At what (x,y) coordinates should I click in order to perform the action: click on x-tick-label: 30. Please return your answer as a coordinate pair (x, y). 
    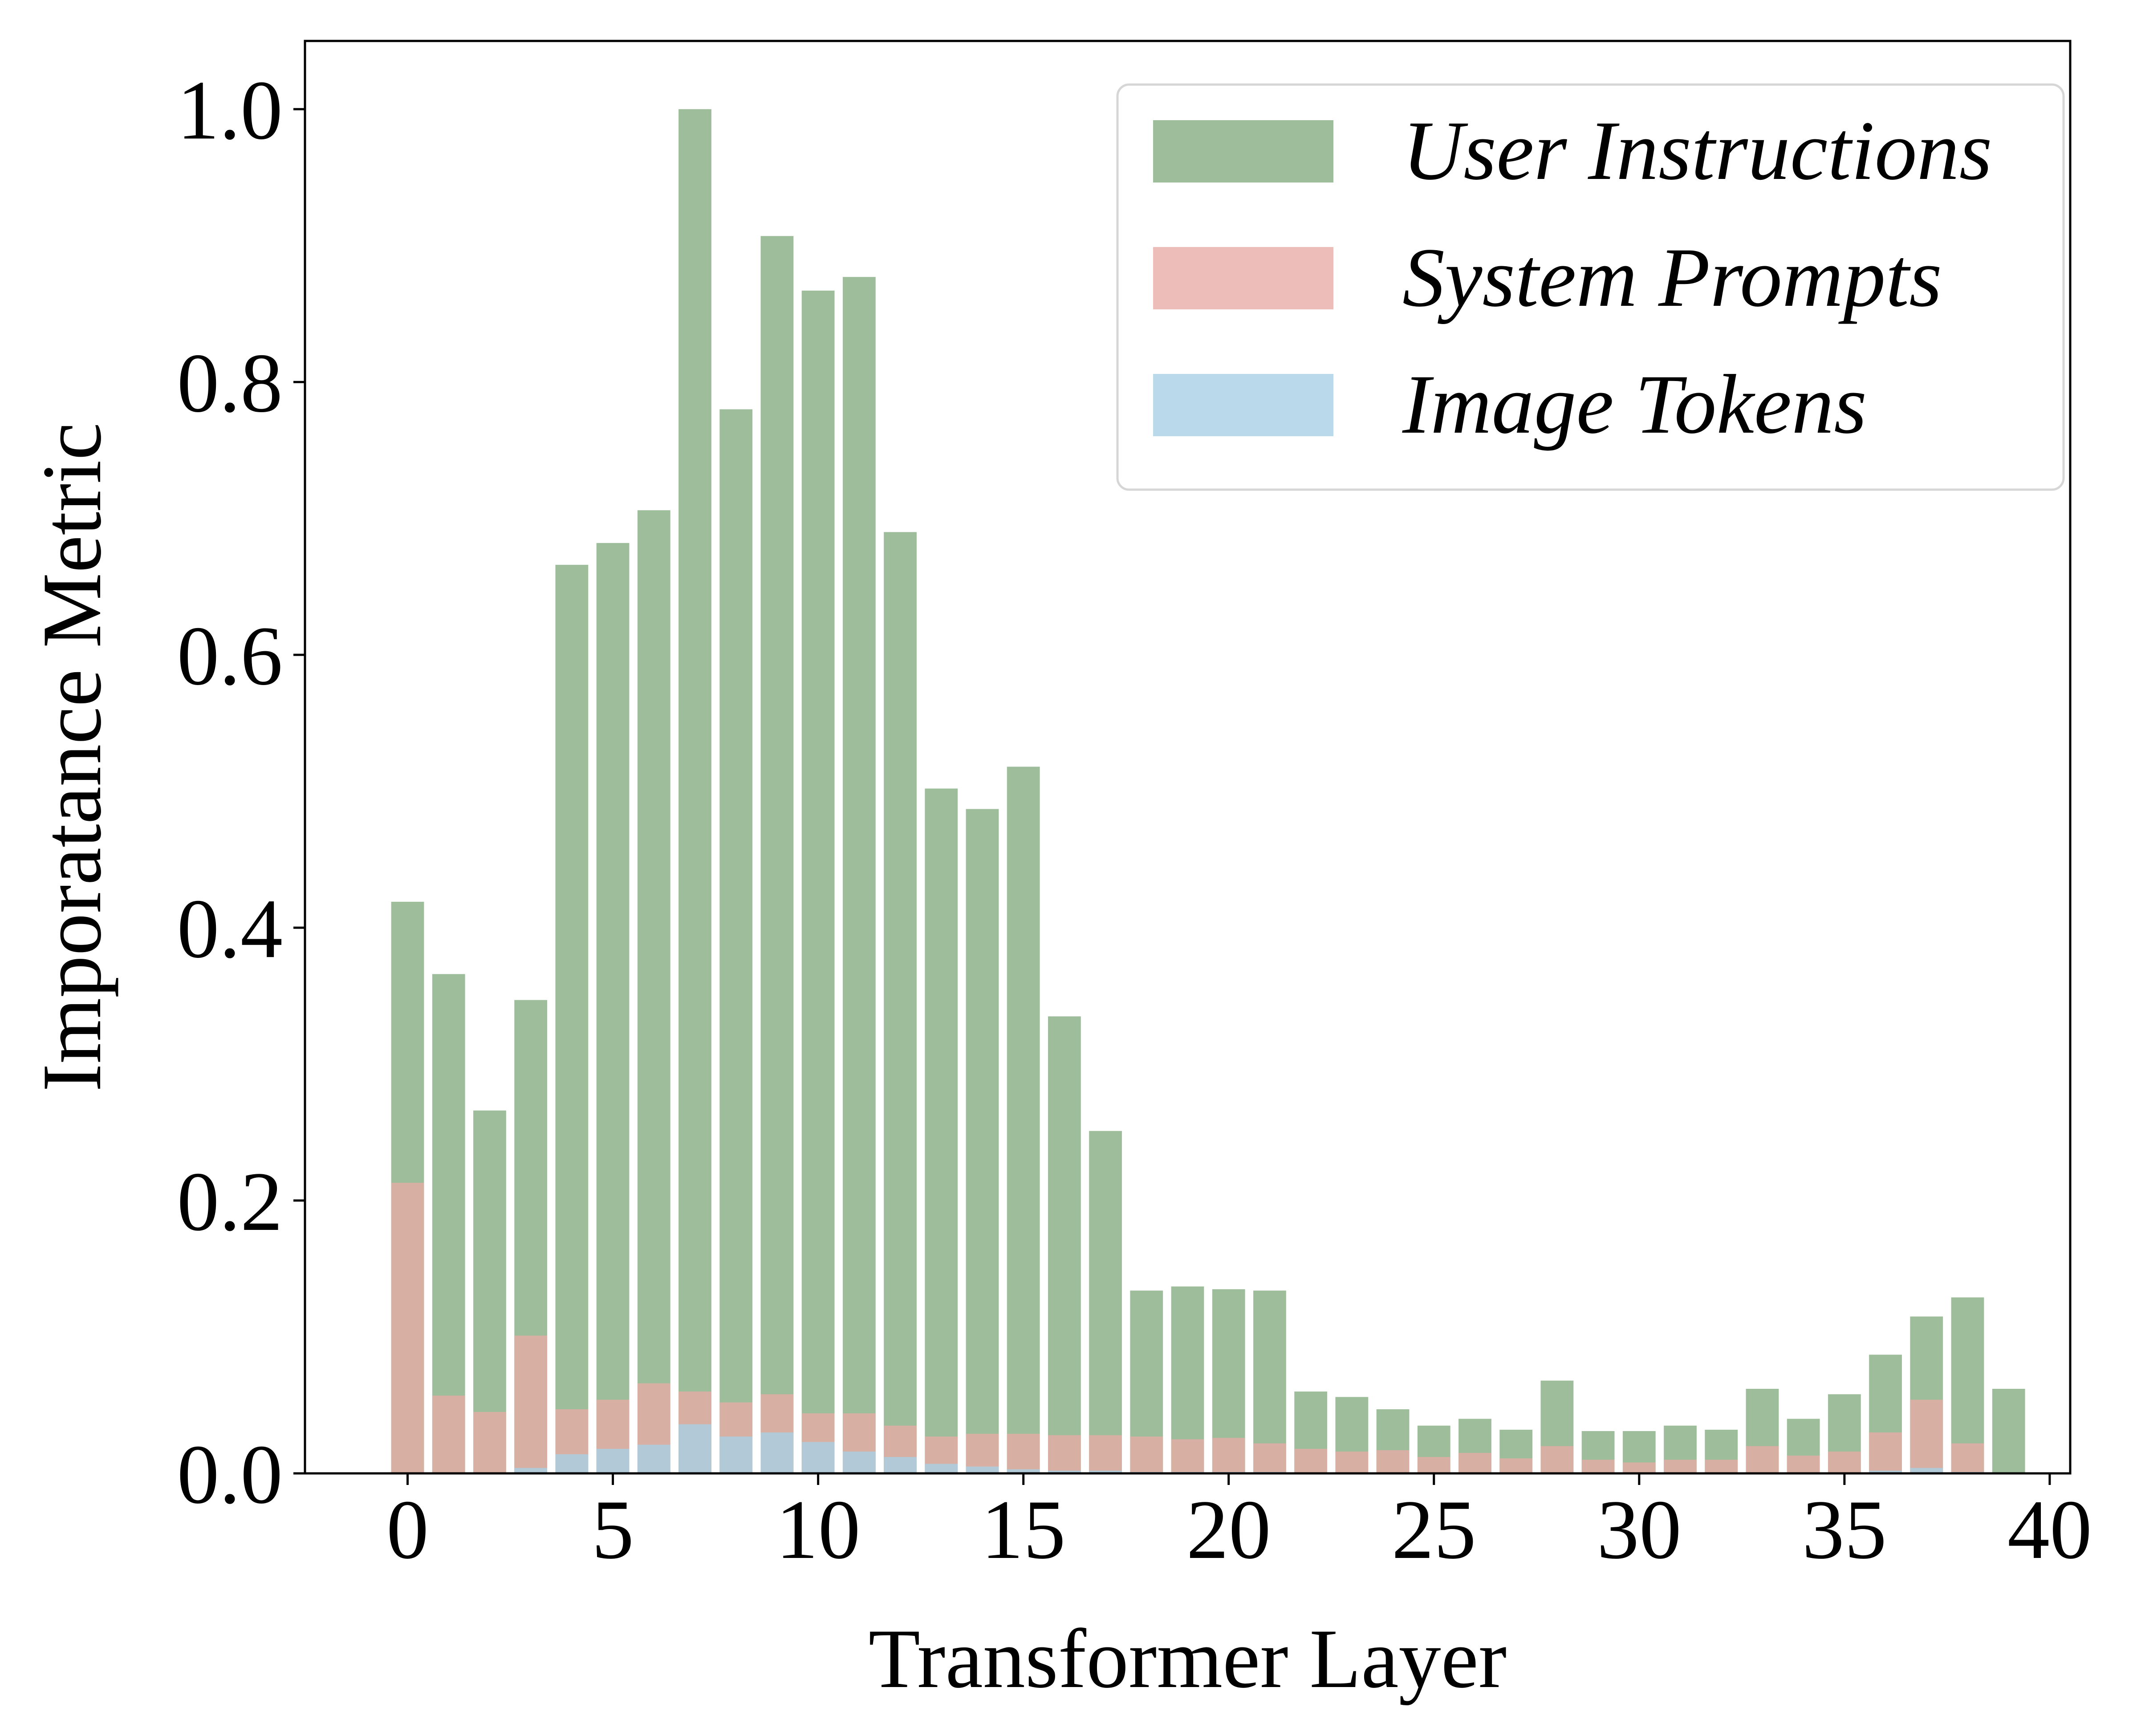
    Looking at the image, I should click on (1639, 1530).